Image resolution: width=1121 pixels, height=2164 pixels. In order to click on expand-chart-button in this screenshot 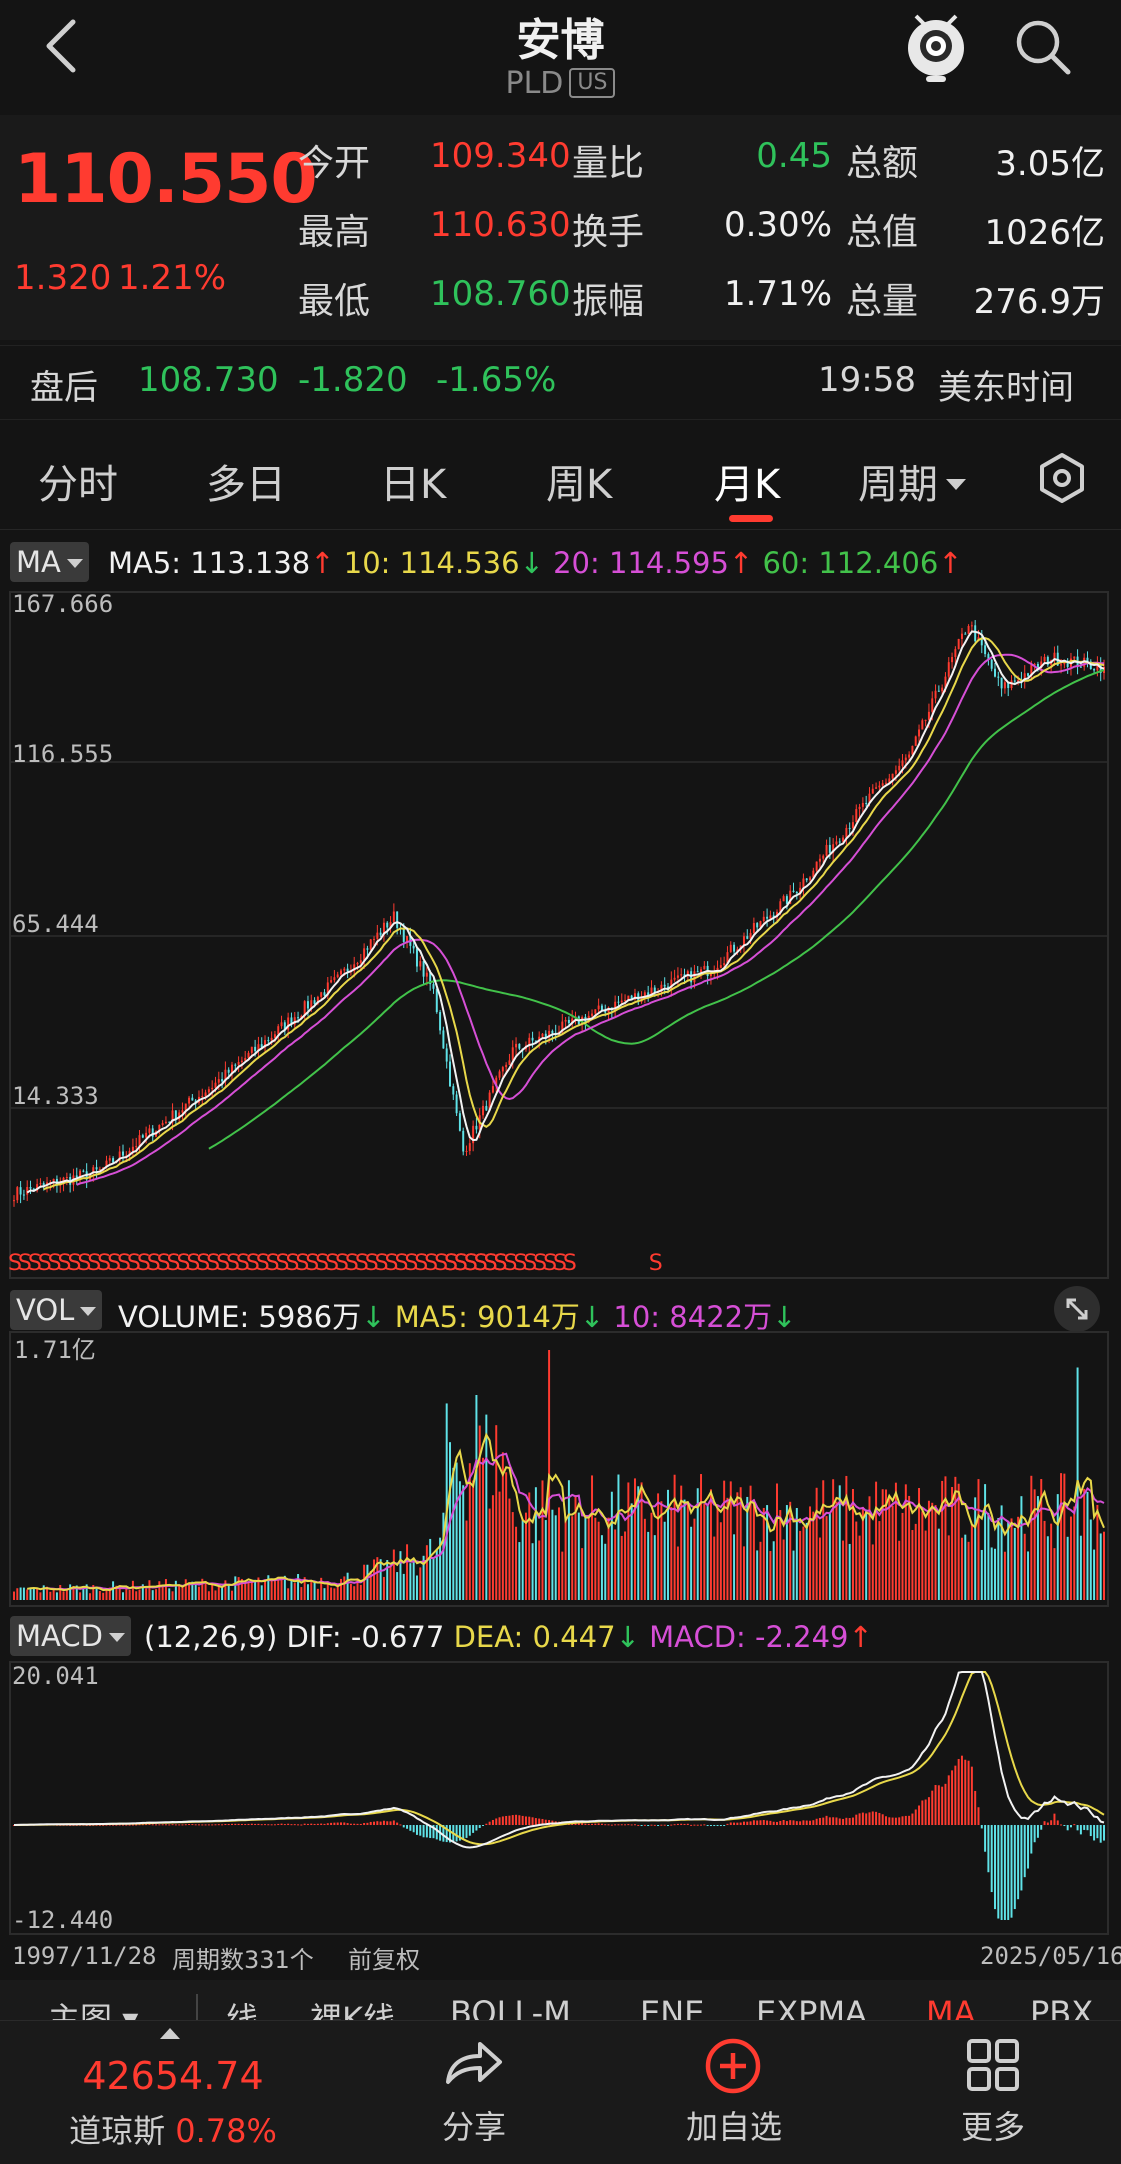, I will do `click(1077, 1309)`.